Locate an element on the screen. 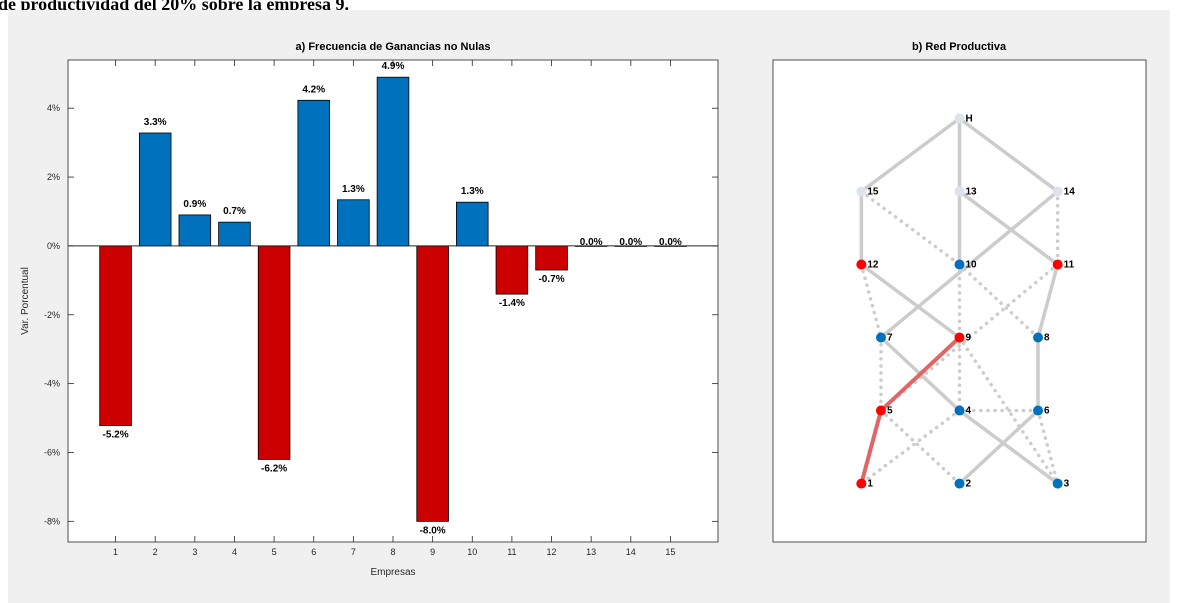  x-tick-label: 7 is located at coordinates (353, 552).